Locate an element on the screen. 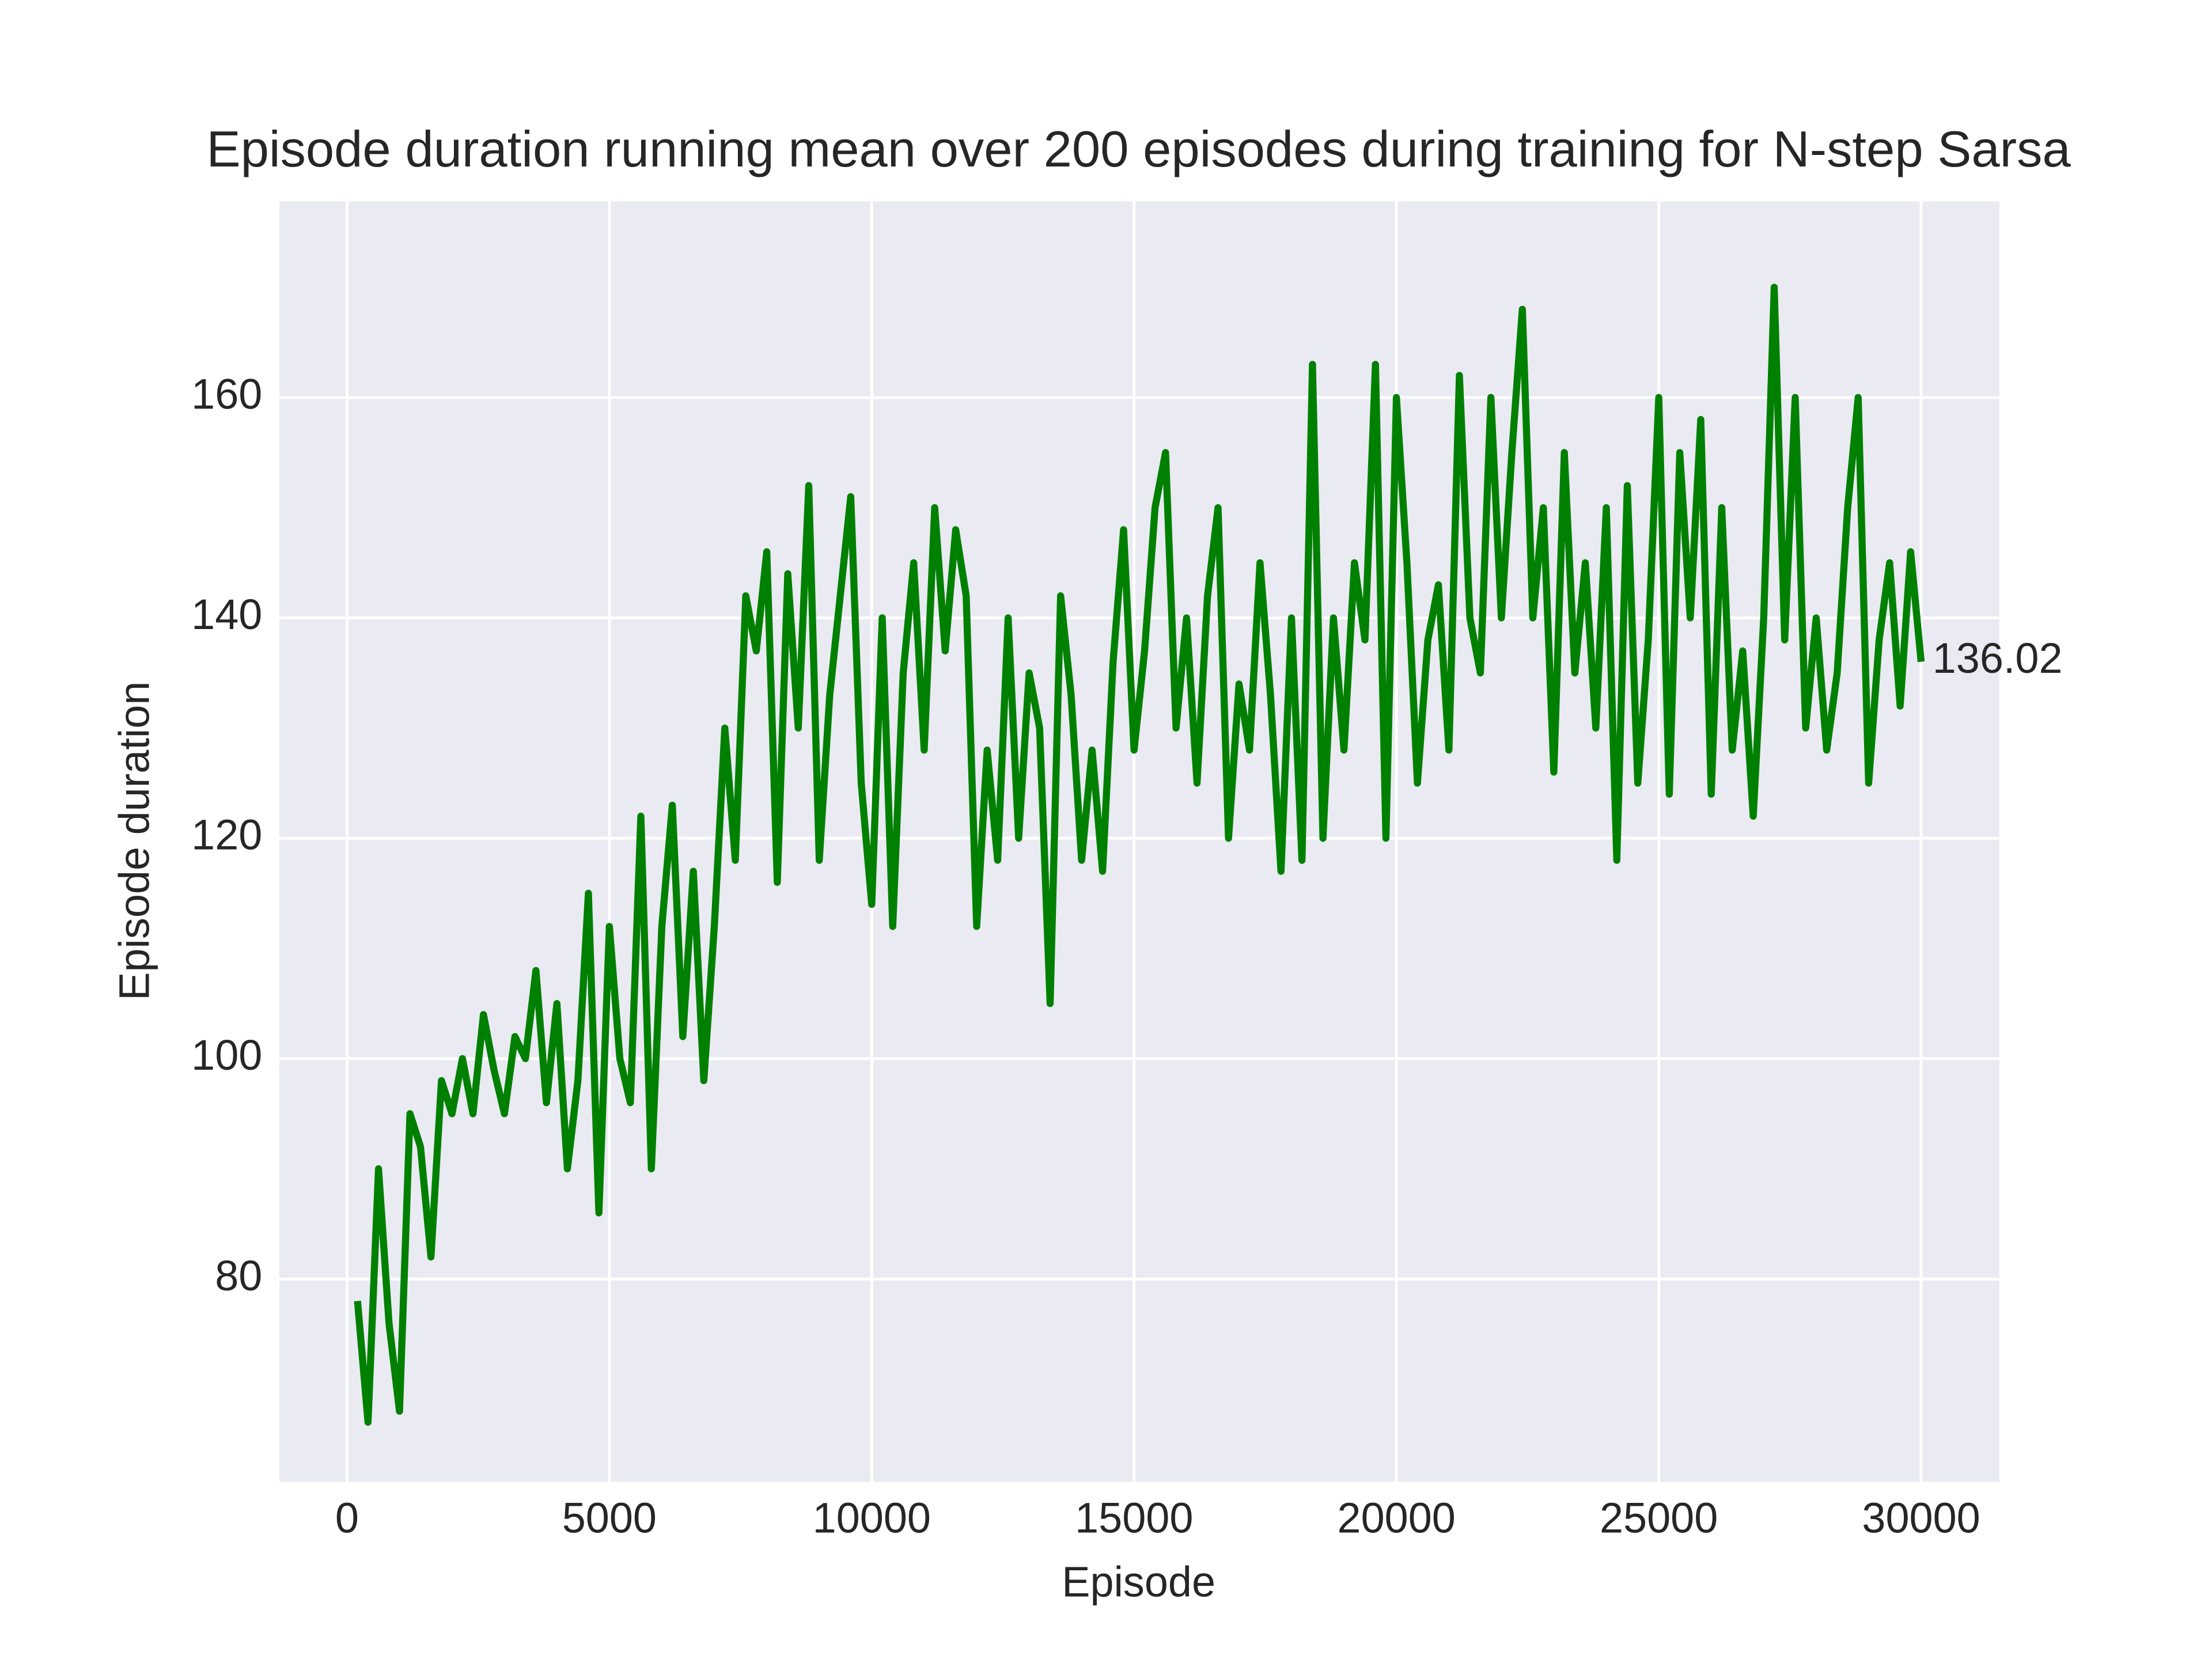 This screenshot has width=2212, height=1659. x-tick-label: 10000 is located at coordinates (872, 1518).